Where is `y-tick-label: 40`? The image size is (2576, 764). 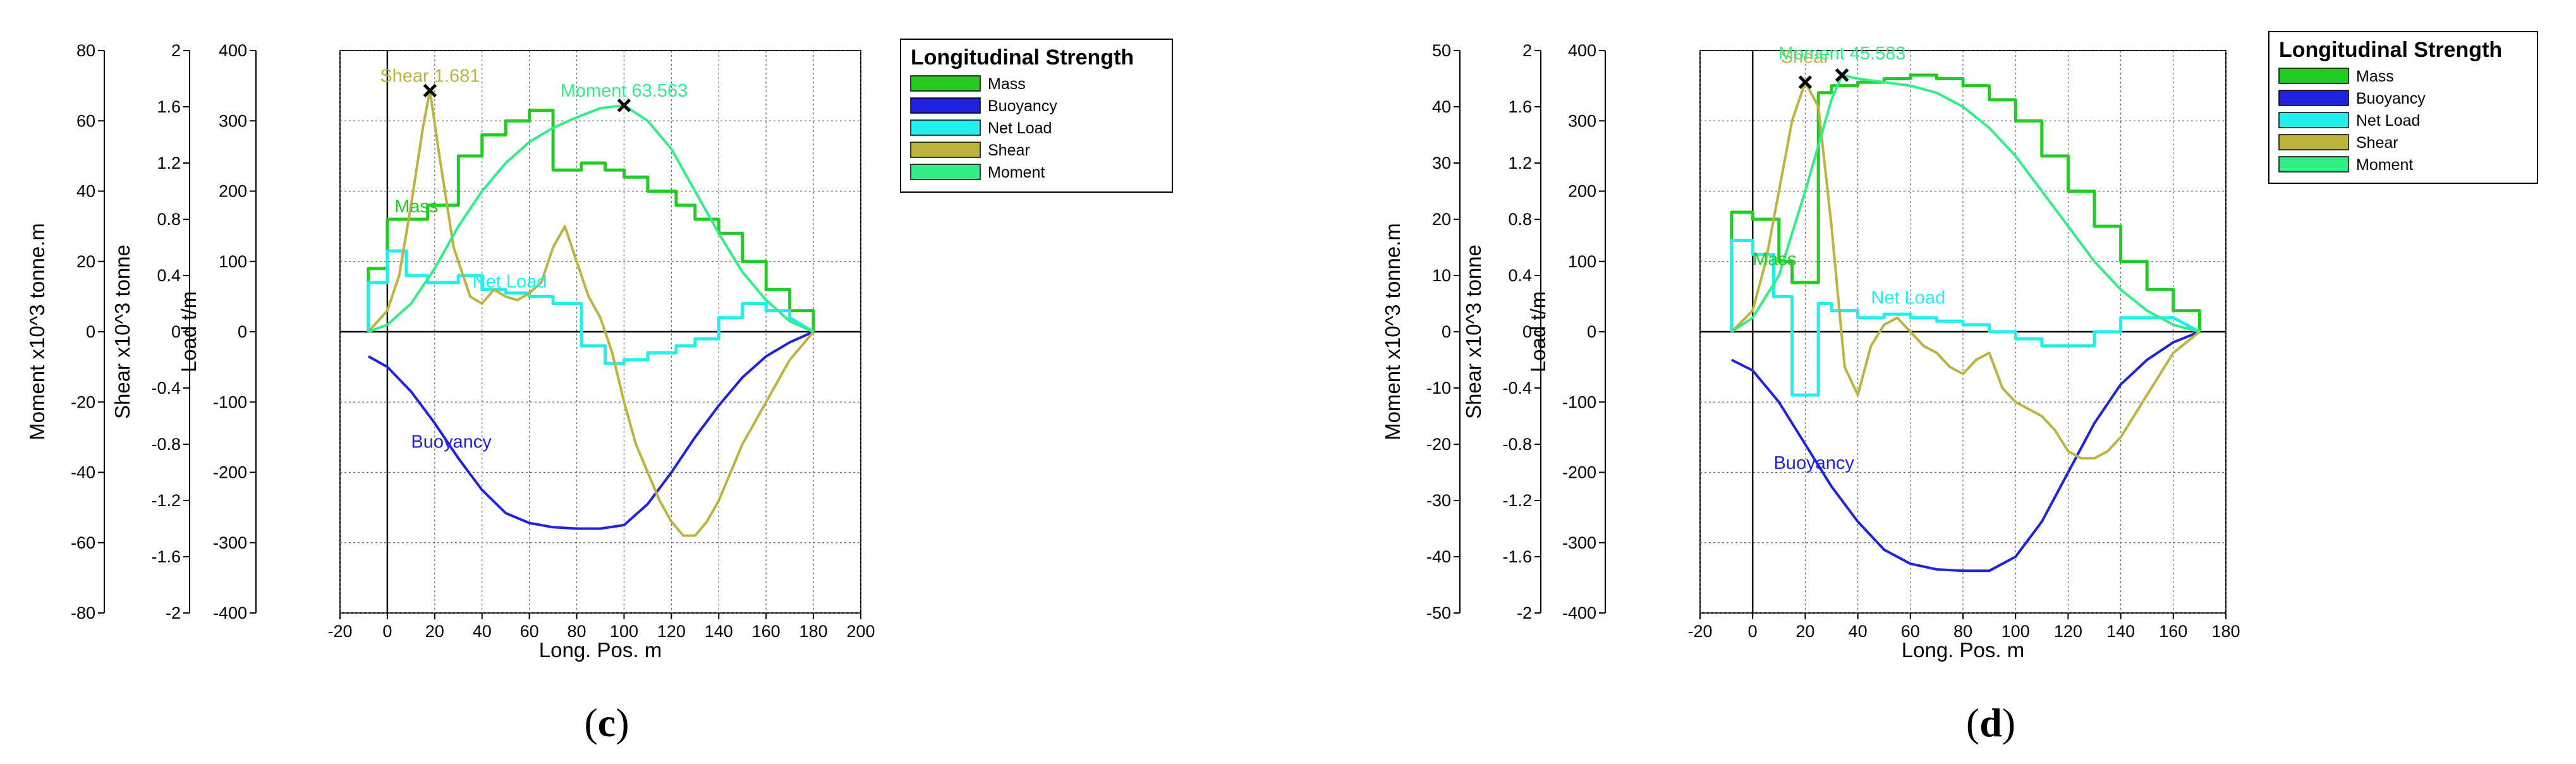 y-tick-label: 40 is located at coordinates (1441, 106).